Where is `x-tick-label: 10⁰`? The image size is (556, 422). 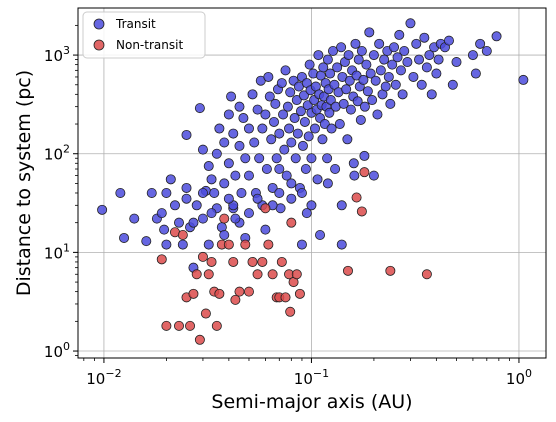
x-tick-label: 10⁰ is located at coordinates (519, 377).